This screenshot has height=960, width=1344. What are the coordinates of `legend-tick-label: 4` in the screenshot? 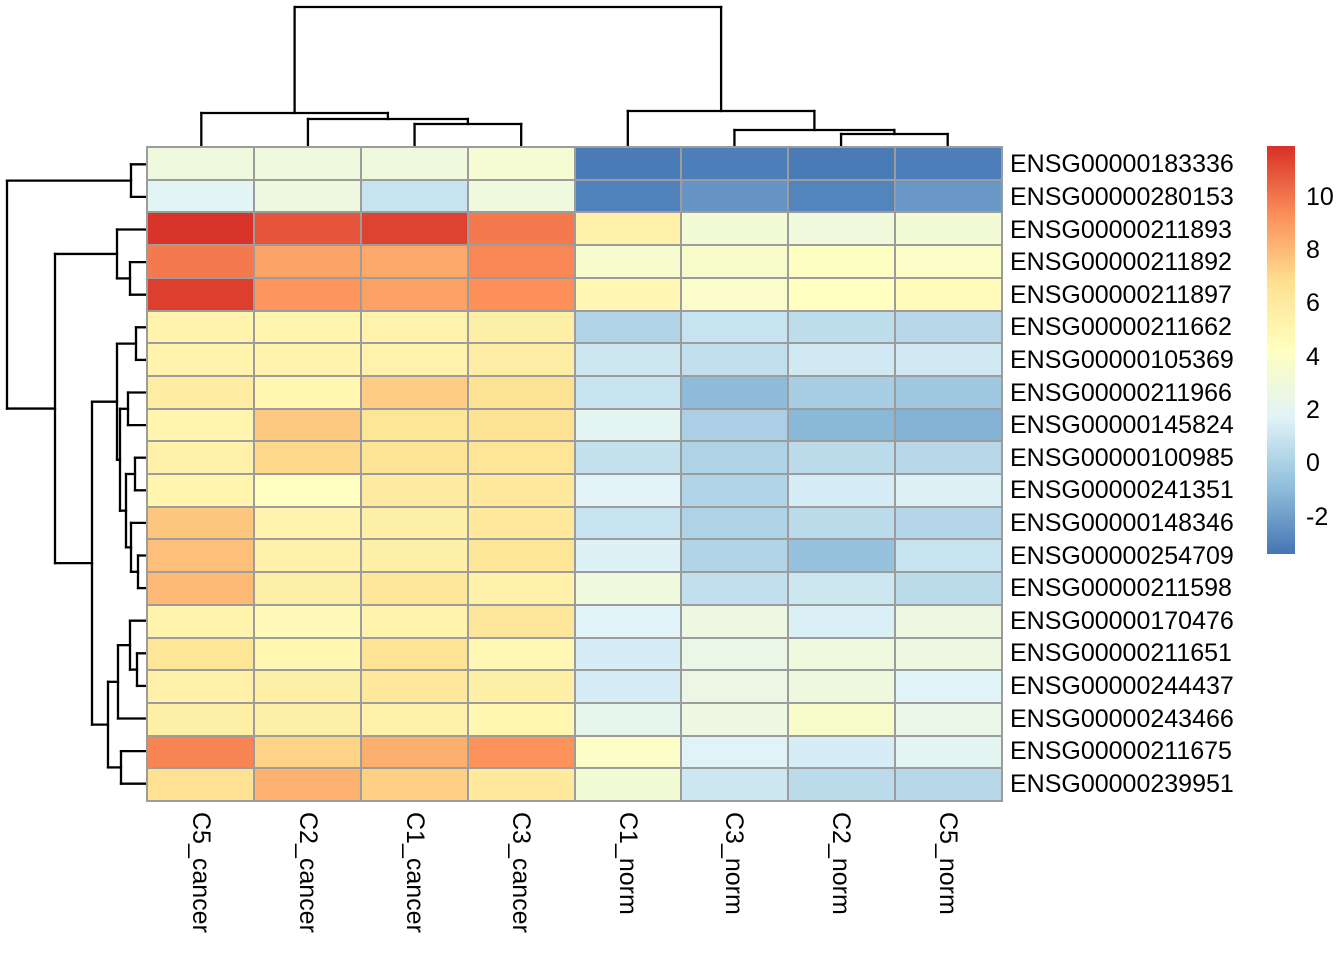 It's located at (1313, 356).